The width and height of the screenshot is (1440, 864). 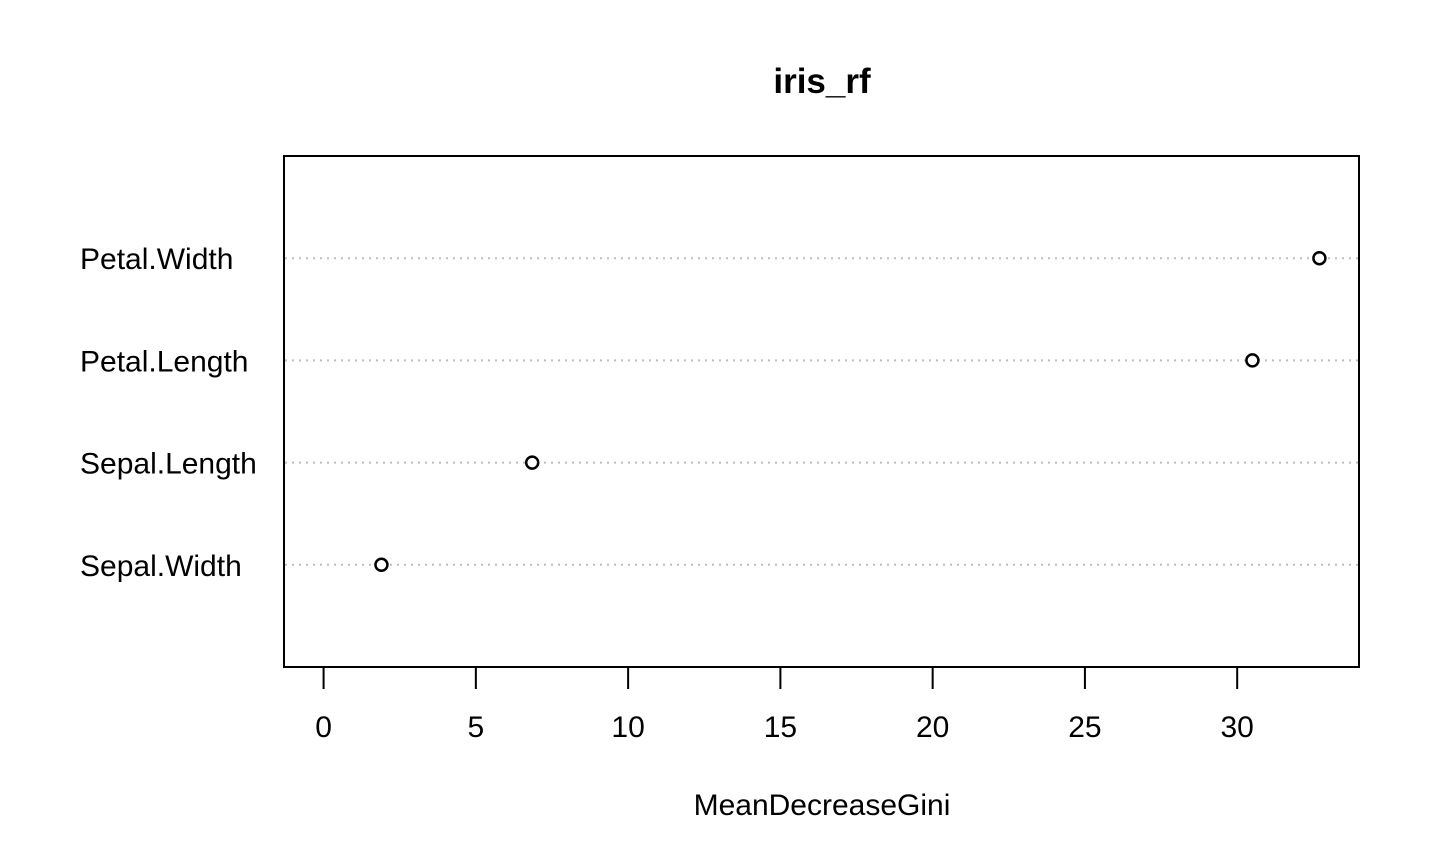 What do you see at coordinates (627, 727) in the screenshot?
I see `x-tick-label-10: 10` at bounding box center [627, 727].